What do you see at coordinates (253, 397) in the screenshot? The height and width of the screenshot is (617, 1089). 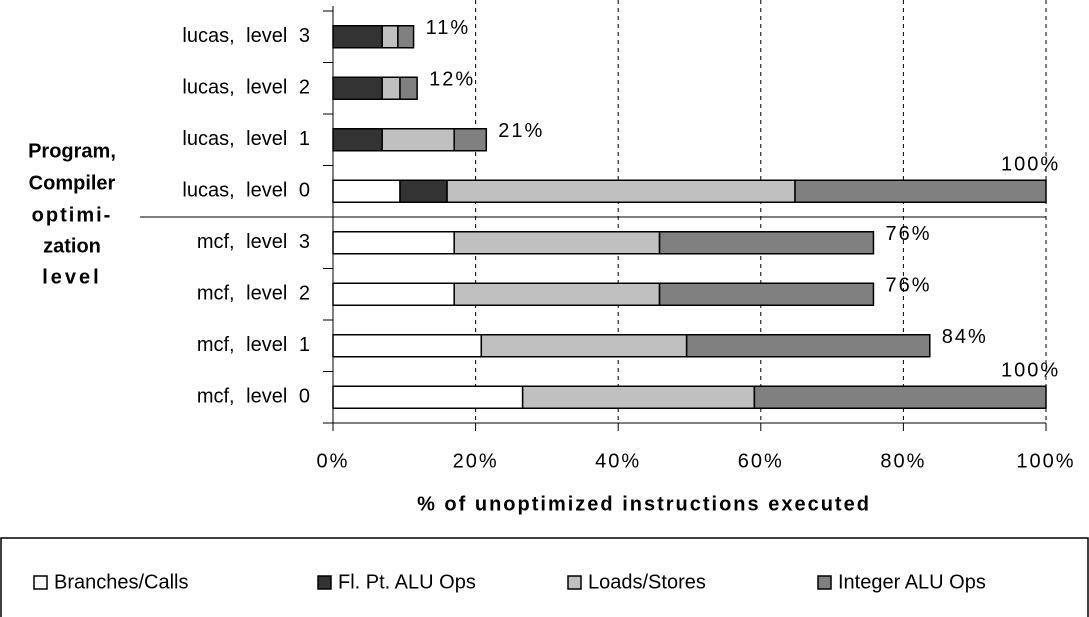 I see `y-tick-label: mcf, level 0` at bounding box center [253, 397].